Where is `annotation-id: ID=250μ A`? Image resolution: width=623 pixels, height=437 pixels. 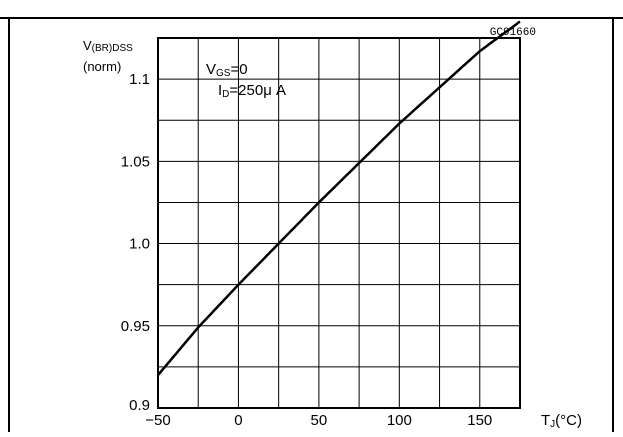
annotation-id: ID=250μ A is located at coordinates (252, 91).